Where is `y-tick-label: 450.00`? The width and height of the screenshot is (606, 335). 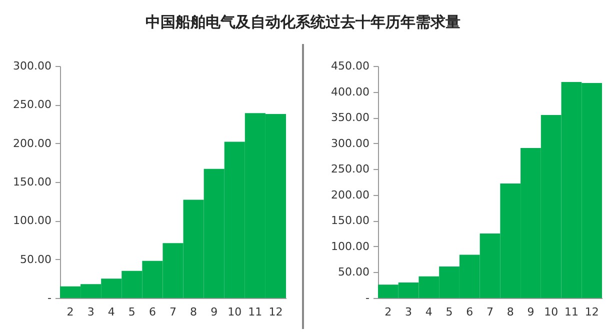 y-tick-label: 450.00 is located at coordinates (350, 66).